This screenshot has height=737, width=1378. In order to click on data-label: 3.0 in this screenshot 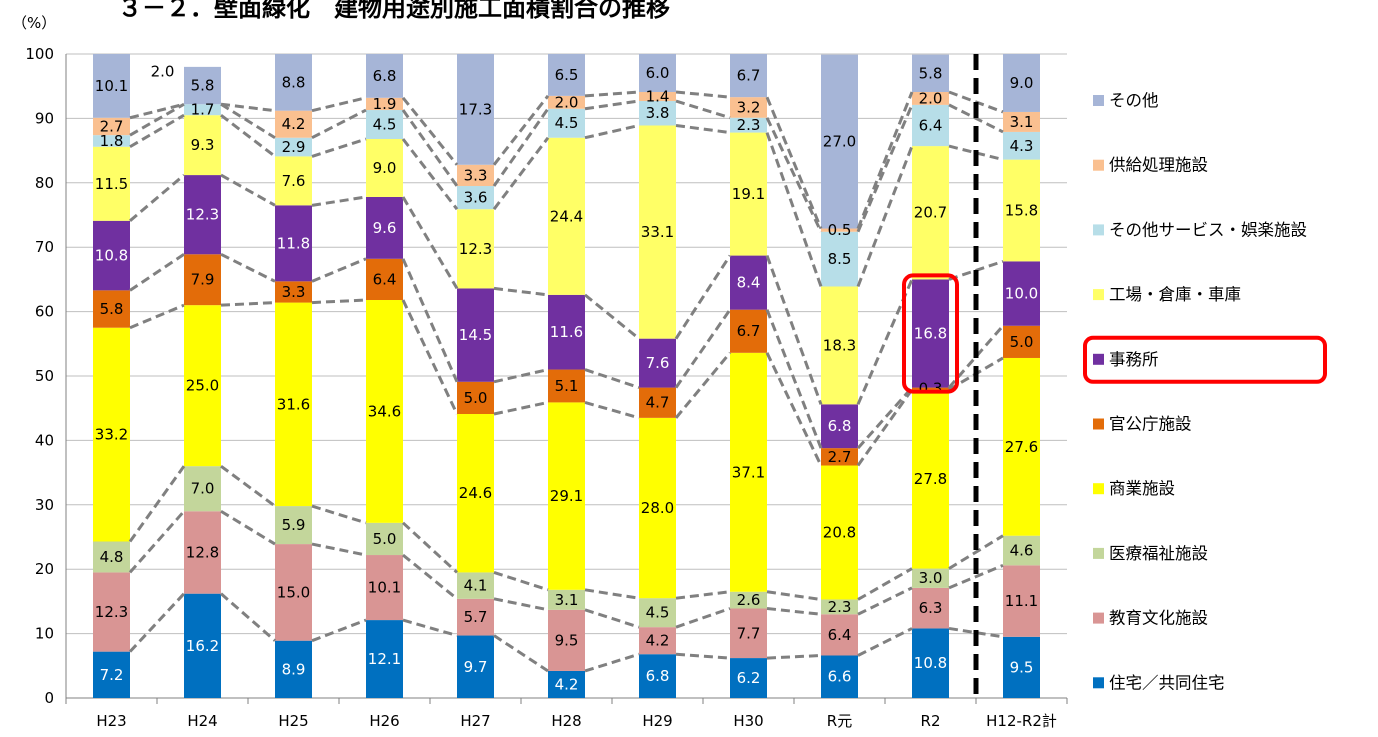, I will do `click(931, 578)`.